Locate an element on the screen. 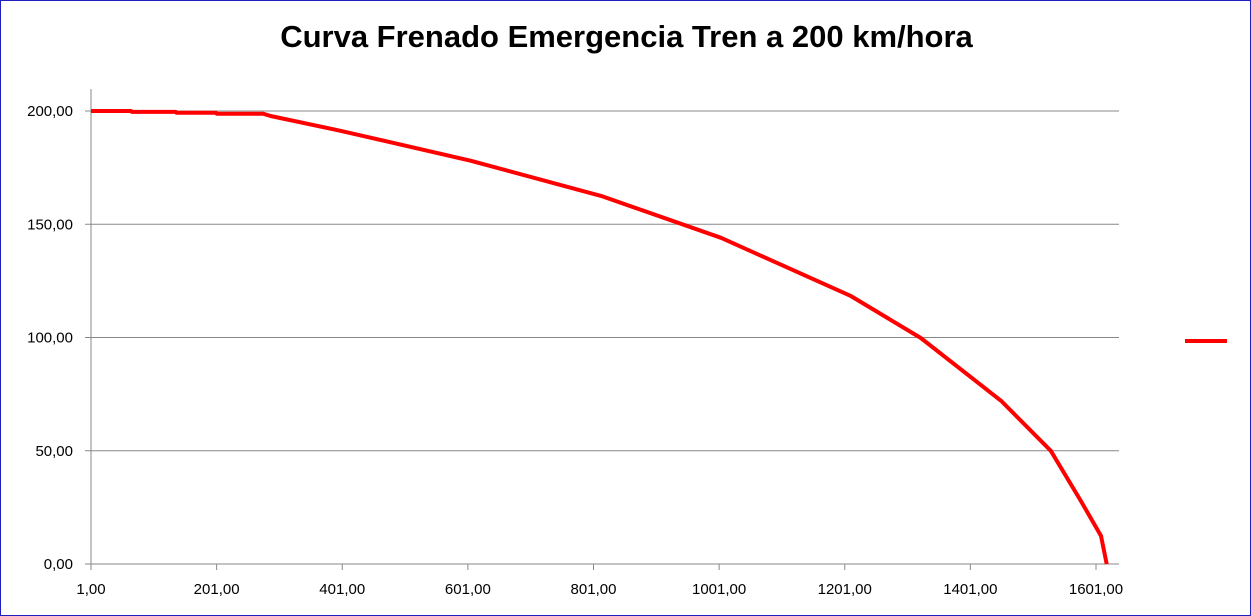 The width and height of the screenshot is (1251, 616). x-tick-label: 1,00 is located at coordinates (90, 589).